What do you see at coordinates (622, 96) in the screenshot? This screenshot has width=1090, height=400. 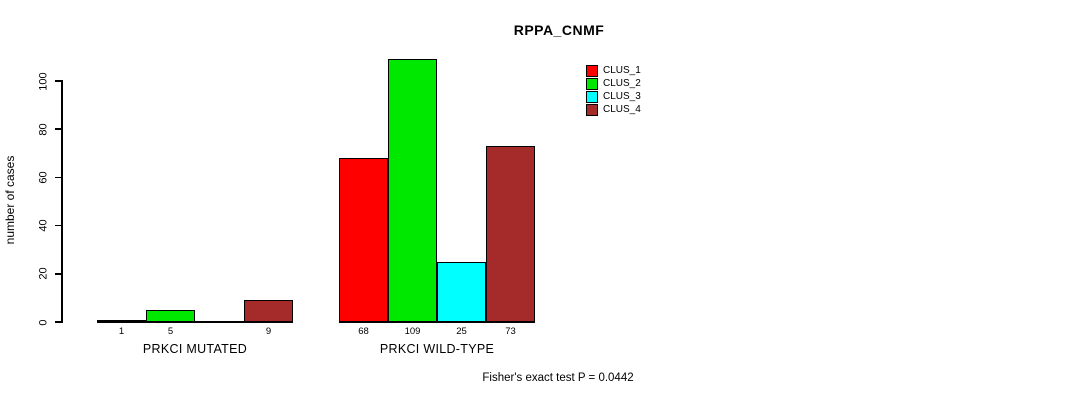 I see `legend-label: CLUS_3` at bounding box center [622, 96].